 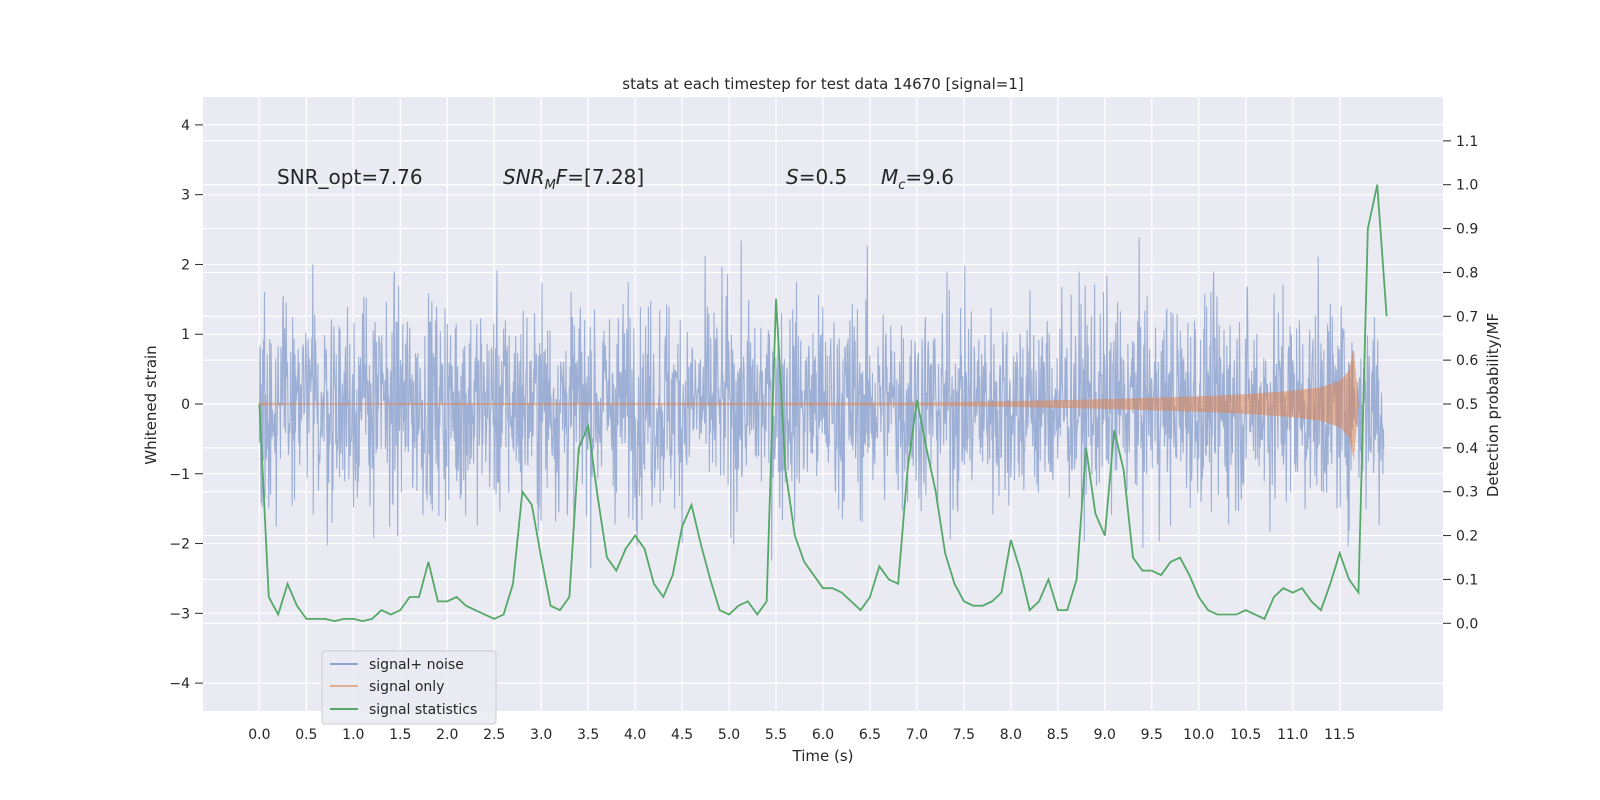 I want to click on x-tick-label: 11.5, so click(x=1339, y=735).